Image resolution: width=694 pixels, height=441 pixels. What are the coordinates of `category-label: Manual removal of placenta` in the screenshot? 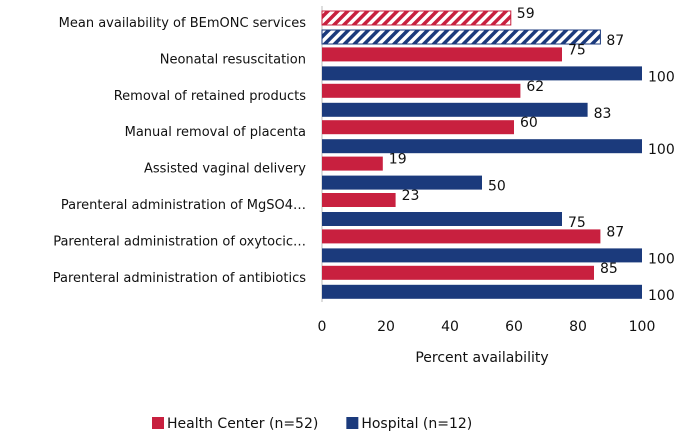 It's located at (215, 132).